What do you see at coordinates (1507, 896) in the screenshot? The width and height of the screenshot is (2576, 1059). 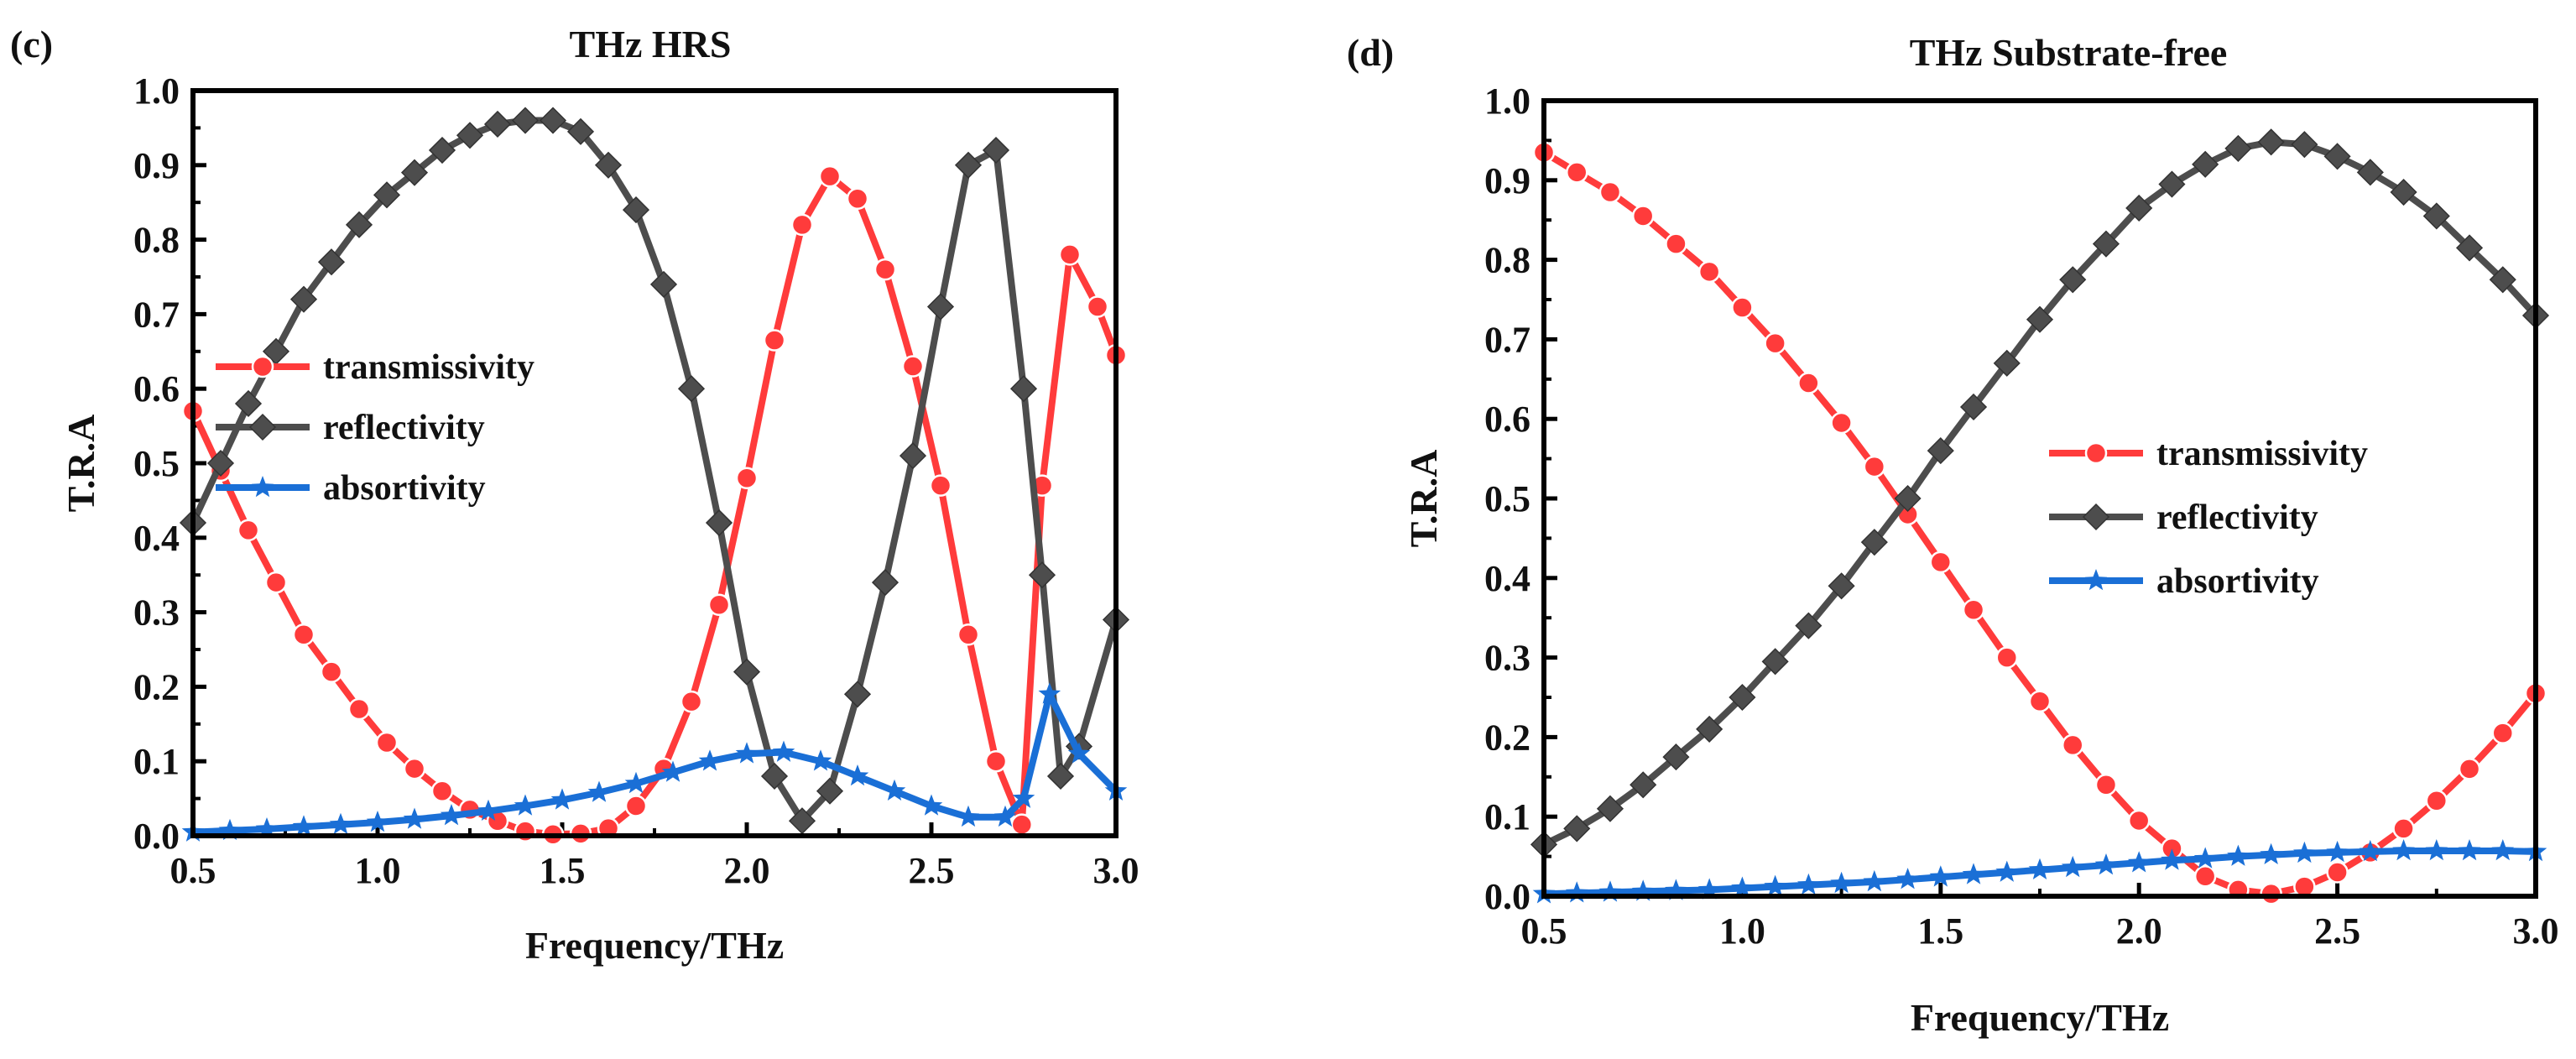 I see `y-tick-label: 0.0` at bounding box center [1507, 896].